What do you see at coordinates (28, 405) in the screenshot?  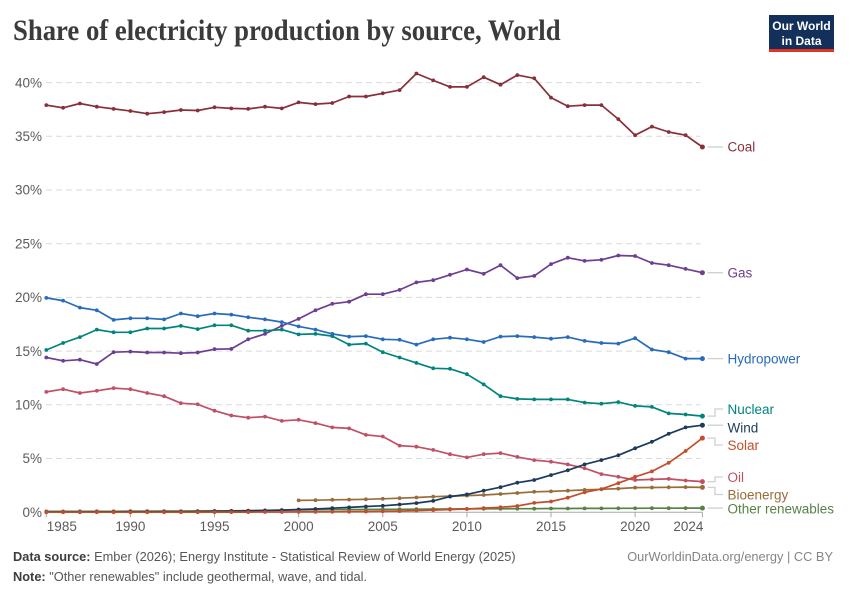 I see `svg-text: 10%` at bounding box center [28, 405].